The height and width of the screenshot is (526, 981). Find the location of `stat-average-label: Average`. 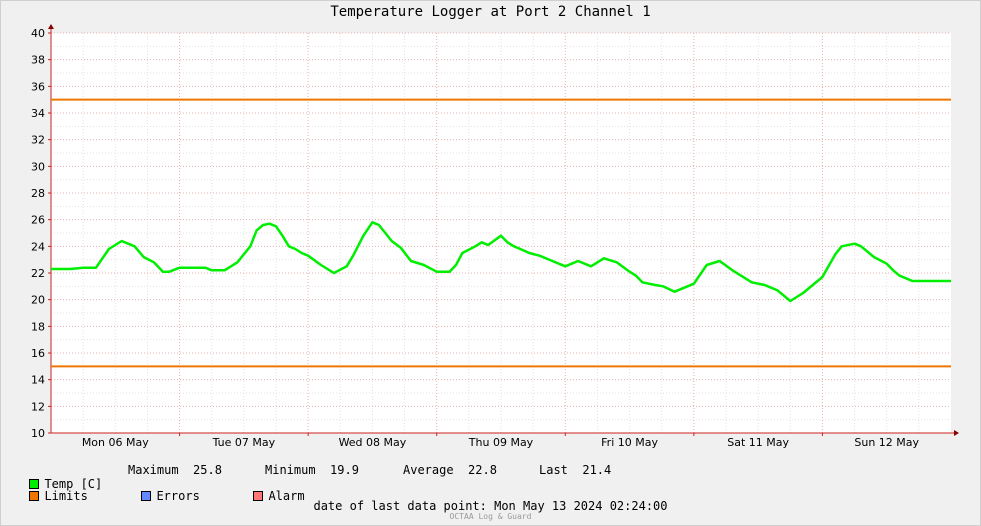

stat-average-label: Average is located at coordinates (428, 470).